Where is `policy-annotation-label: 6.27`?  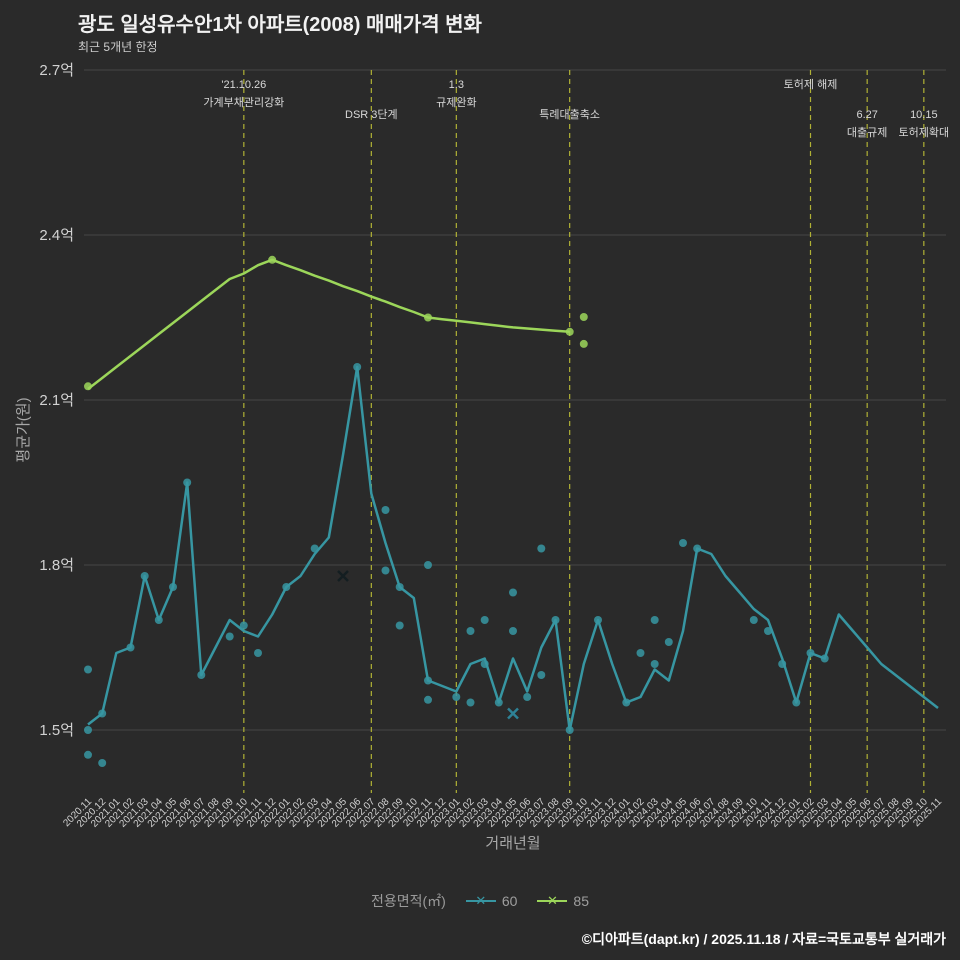 policy-annotation-label: 6.27 is located at coordinates (866, 115).